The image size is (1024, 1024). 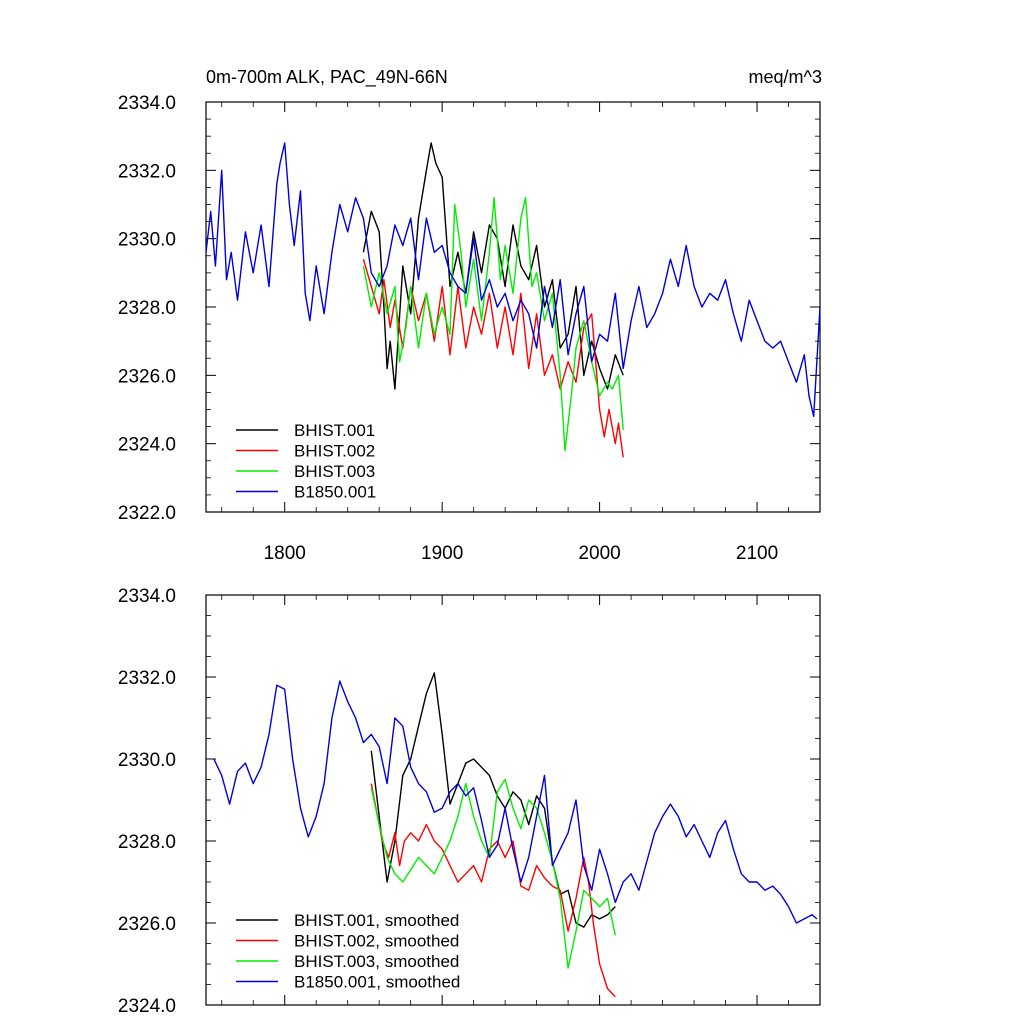 I want to click on series-line-bhist-002-smoothed, so click(x=493, y=890).